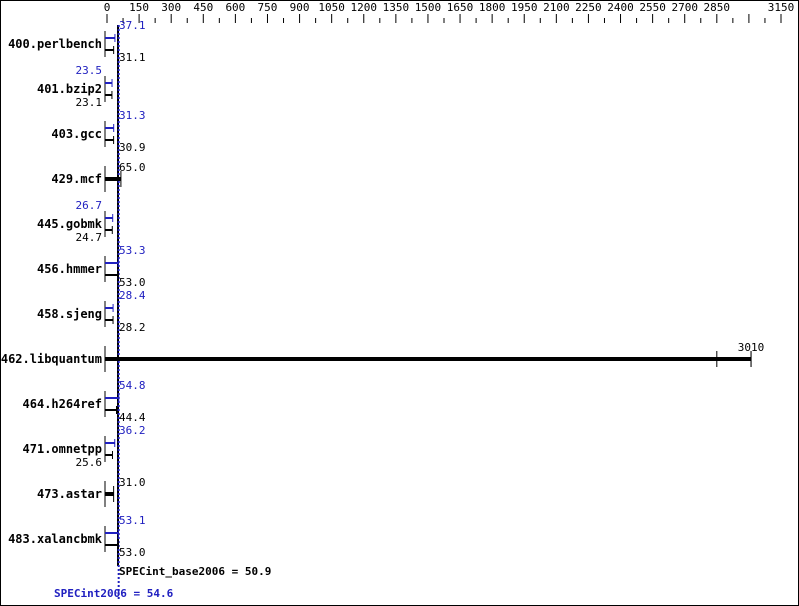  What do you see at coordinates (69, 494) in the screenshot?
I see `benchmark-label: 473.astar` at bounding box center [69, 494].